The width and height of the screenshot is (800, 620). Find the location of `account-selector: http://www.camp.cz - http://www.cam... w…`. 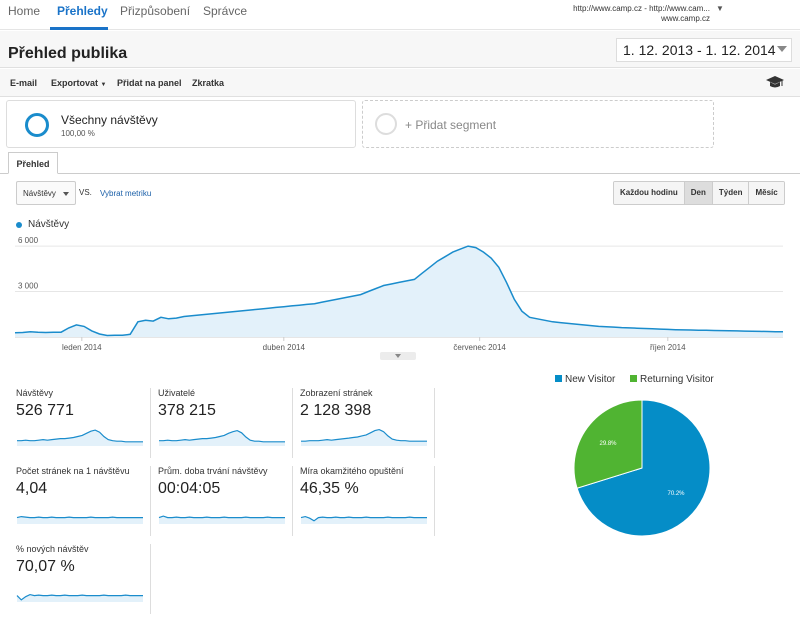

account-selector: http://www.camp.cz - http://www.cam... w… is located at coordinates (641, 14).